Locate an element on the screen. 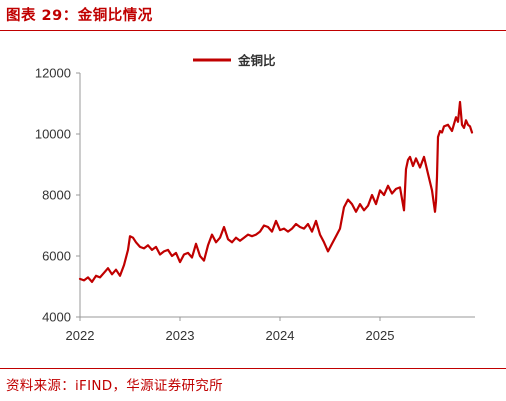 The height and width of the screenshot is (401, 506). chart-legend: 金铜比 is located at coordinates (234, 60).